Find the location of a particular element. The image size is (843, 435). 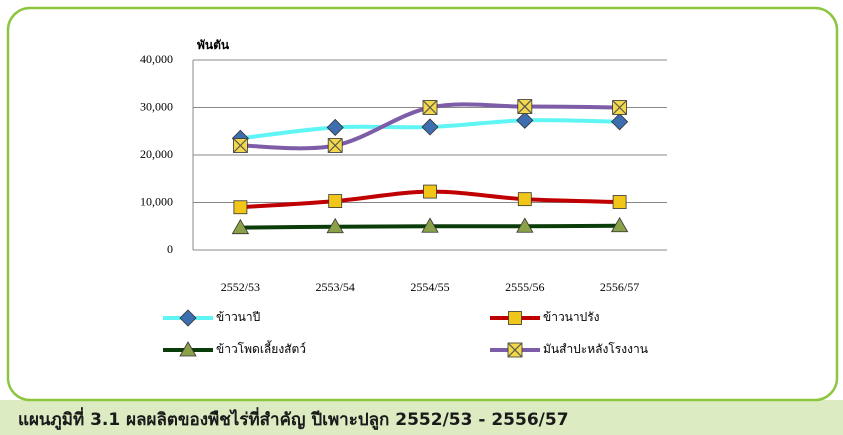

legend-label: มันสำปะหลังโรงงาน is located at coordinates (595, 349).